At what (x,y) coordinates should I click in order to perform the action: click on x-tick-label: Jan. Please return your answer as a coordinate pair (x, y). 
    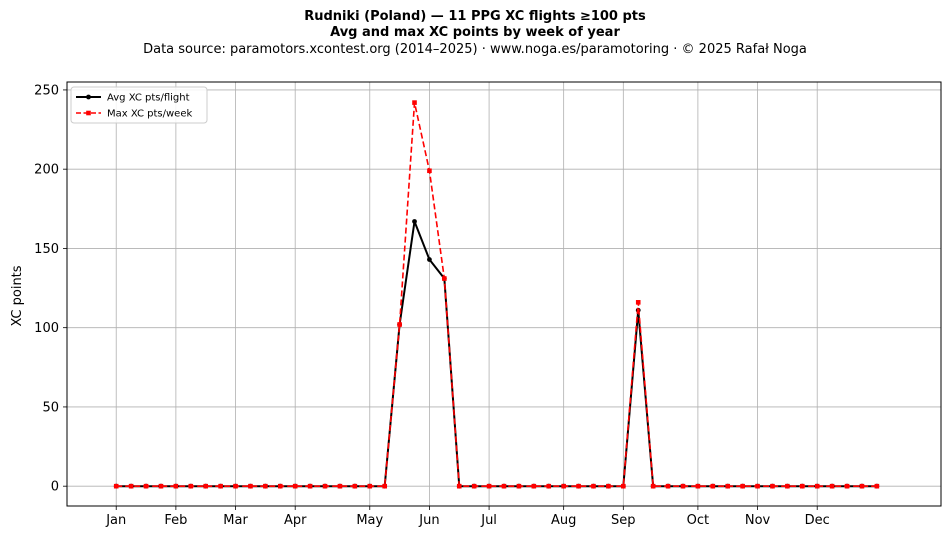
    Looking at the image, I should click on (115, 520).